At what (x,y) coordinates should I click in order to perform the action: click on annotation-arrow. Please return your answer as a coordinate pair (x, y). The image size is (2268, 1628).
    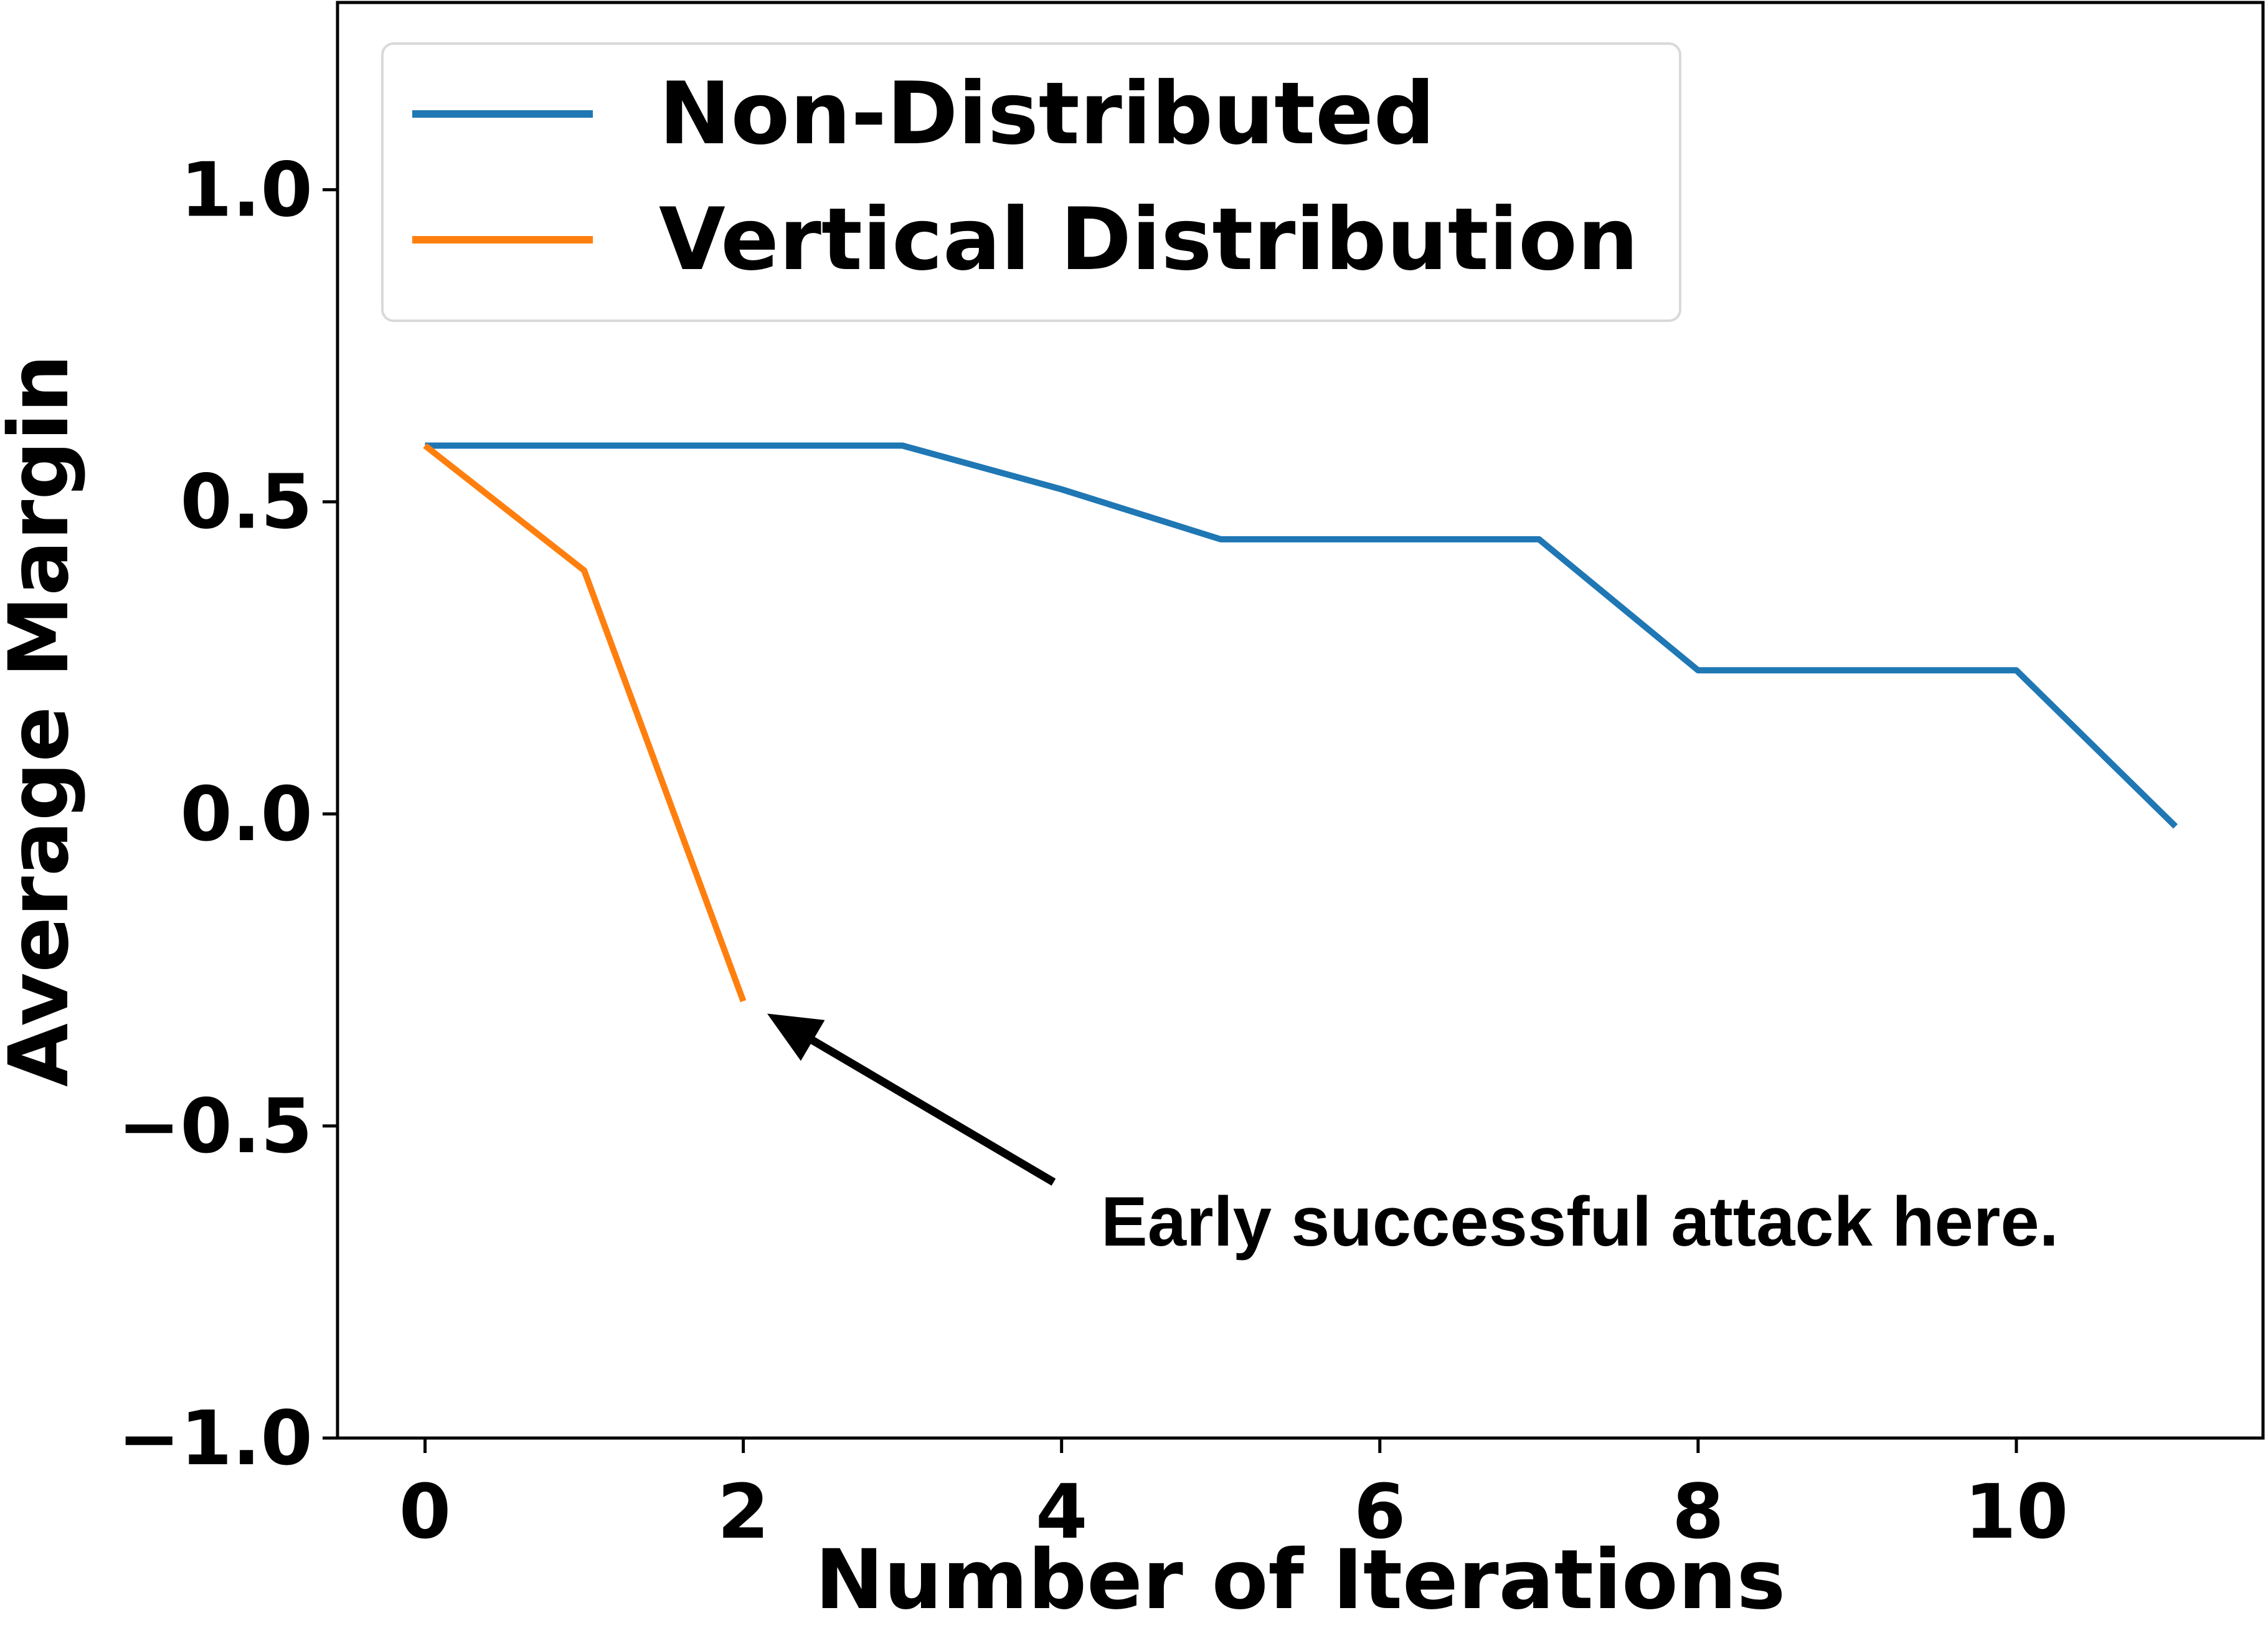
    Looking at the image, I should click on (930, 1109).